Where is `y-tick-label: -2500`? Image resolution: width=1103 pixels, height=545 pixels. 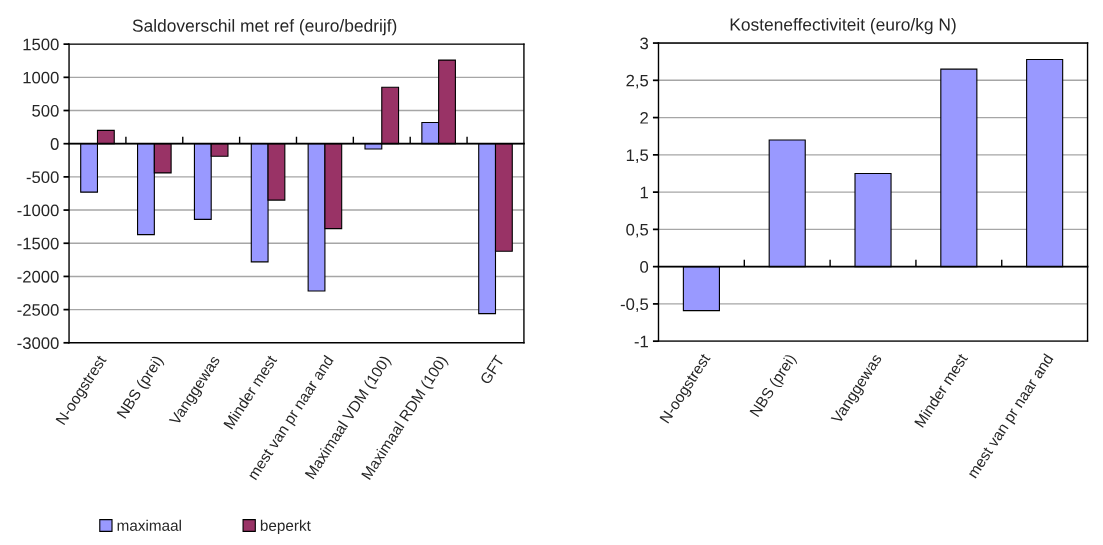
y-tick-label: -2500 is located at coordinates (38, 310).